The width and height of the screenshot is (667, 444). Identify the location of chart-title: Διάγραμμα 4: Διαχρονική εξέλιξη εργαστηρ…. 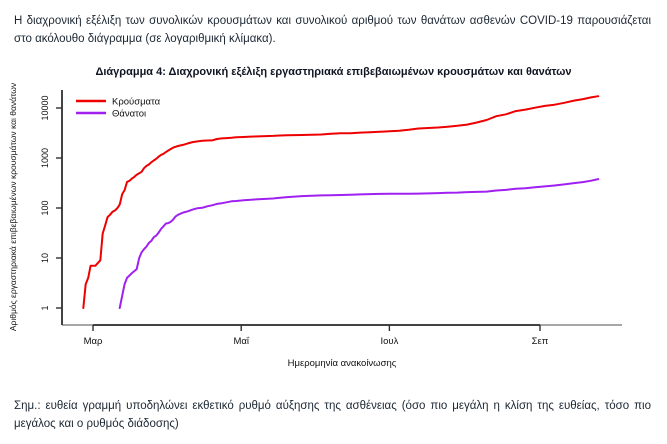
(333, 71).